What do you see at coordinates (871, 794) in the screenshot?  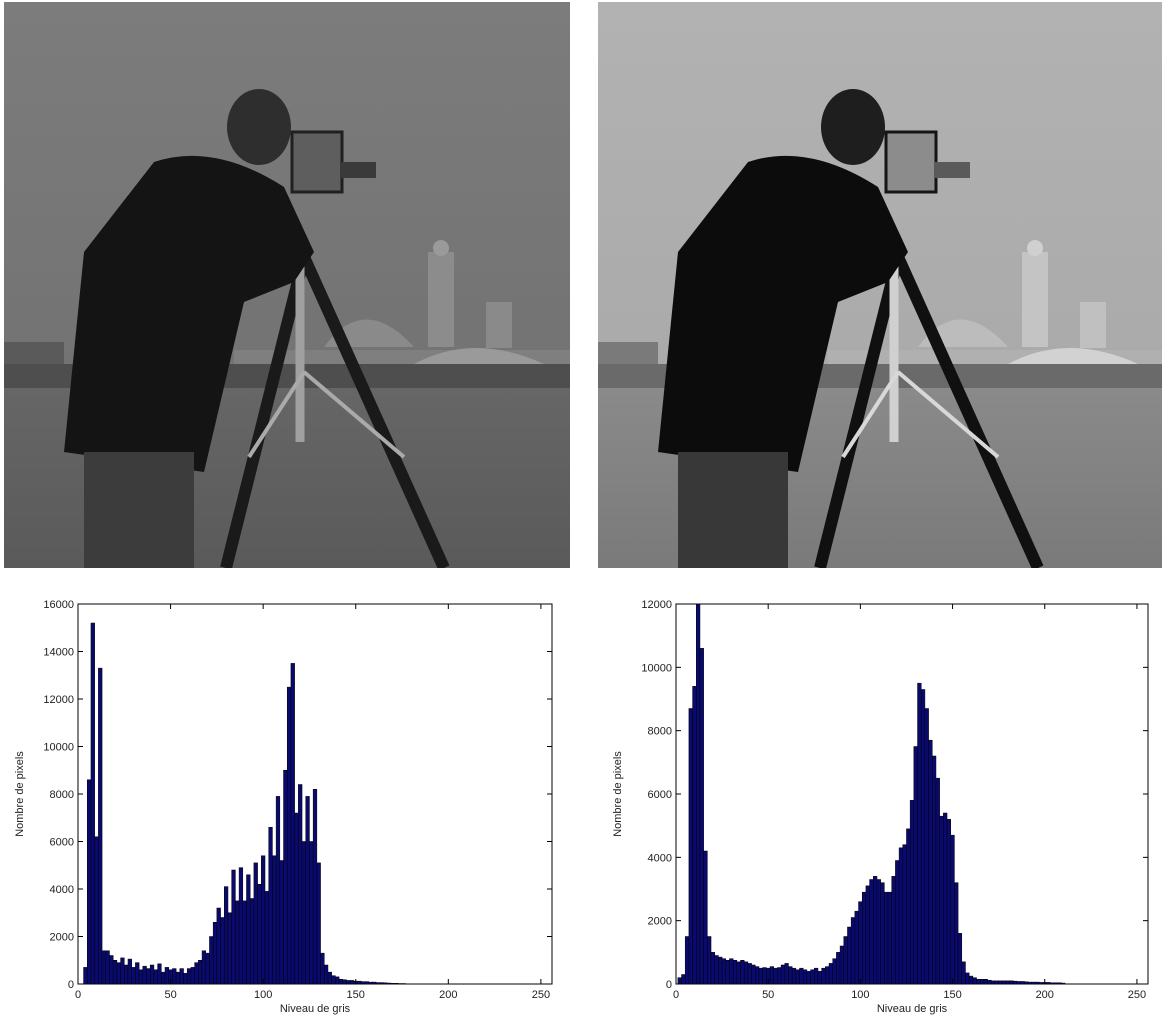 I see `bars` at bounding box center [871, 794].